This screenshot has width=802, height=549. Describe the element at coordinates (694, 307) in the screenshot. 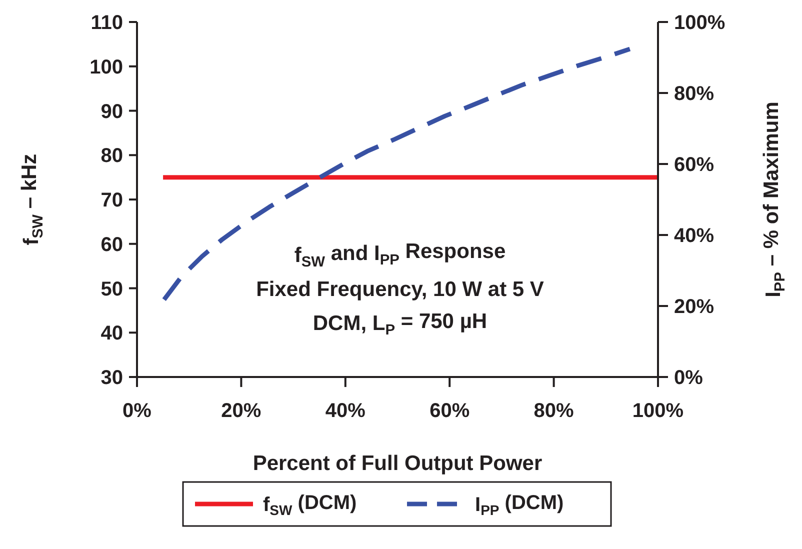

I see `y2-tick-label: 20%` at that location.